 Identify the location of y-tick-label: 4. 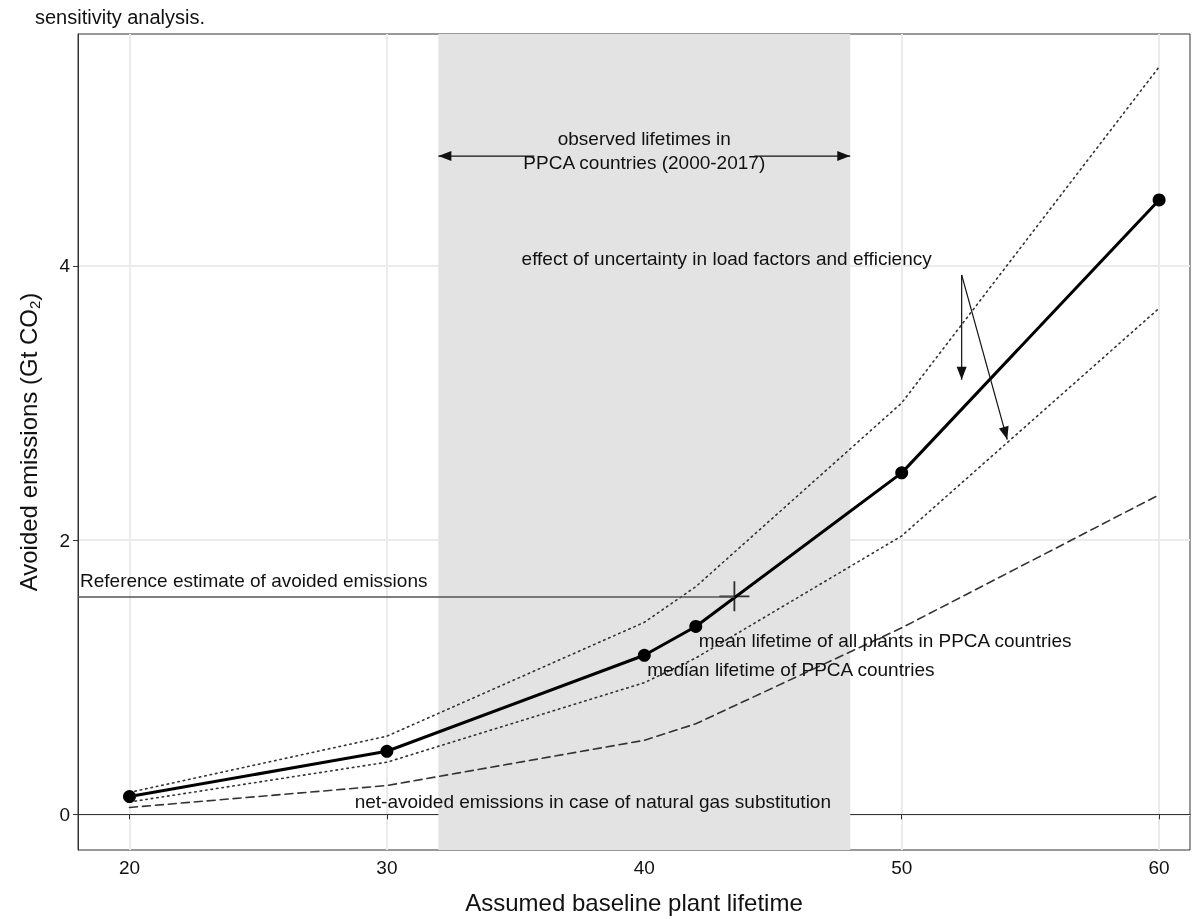
(65, 266).